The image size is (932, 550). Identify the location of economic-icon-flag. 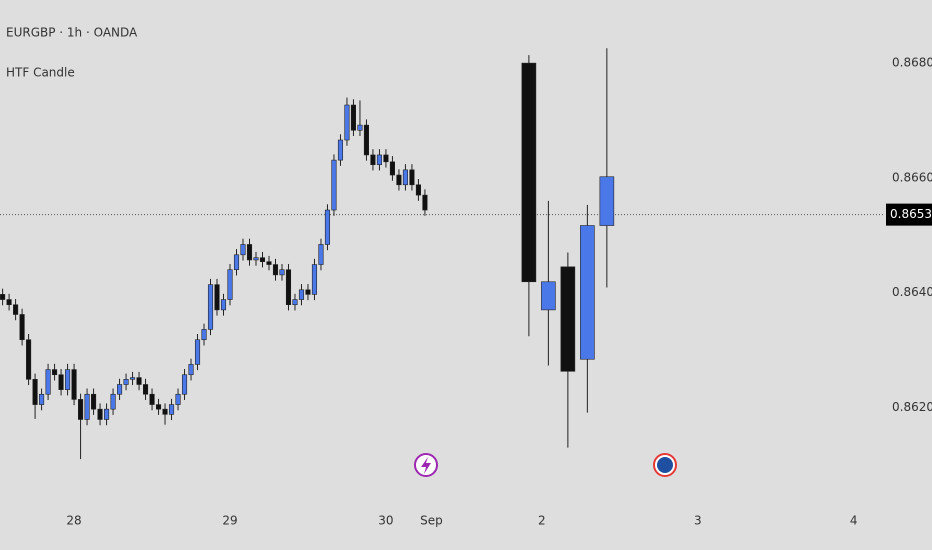
(665, 465).